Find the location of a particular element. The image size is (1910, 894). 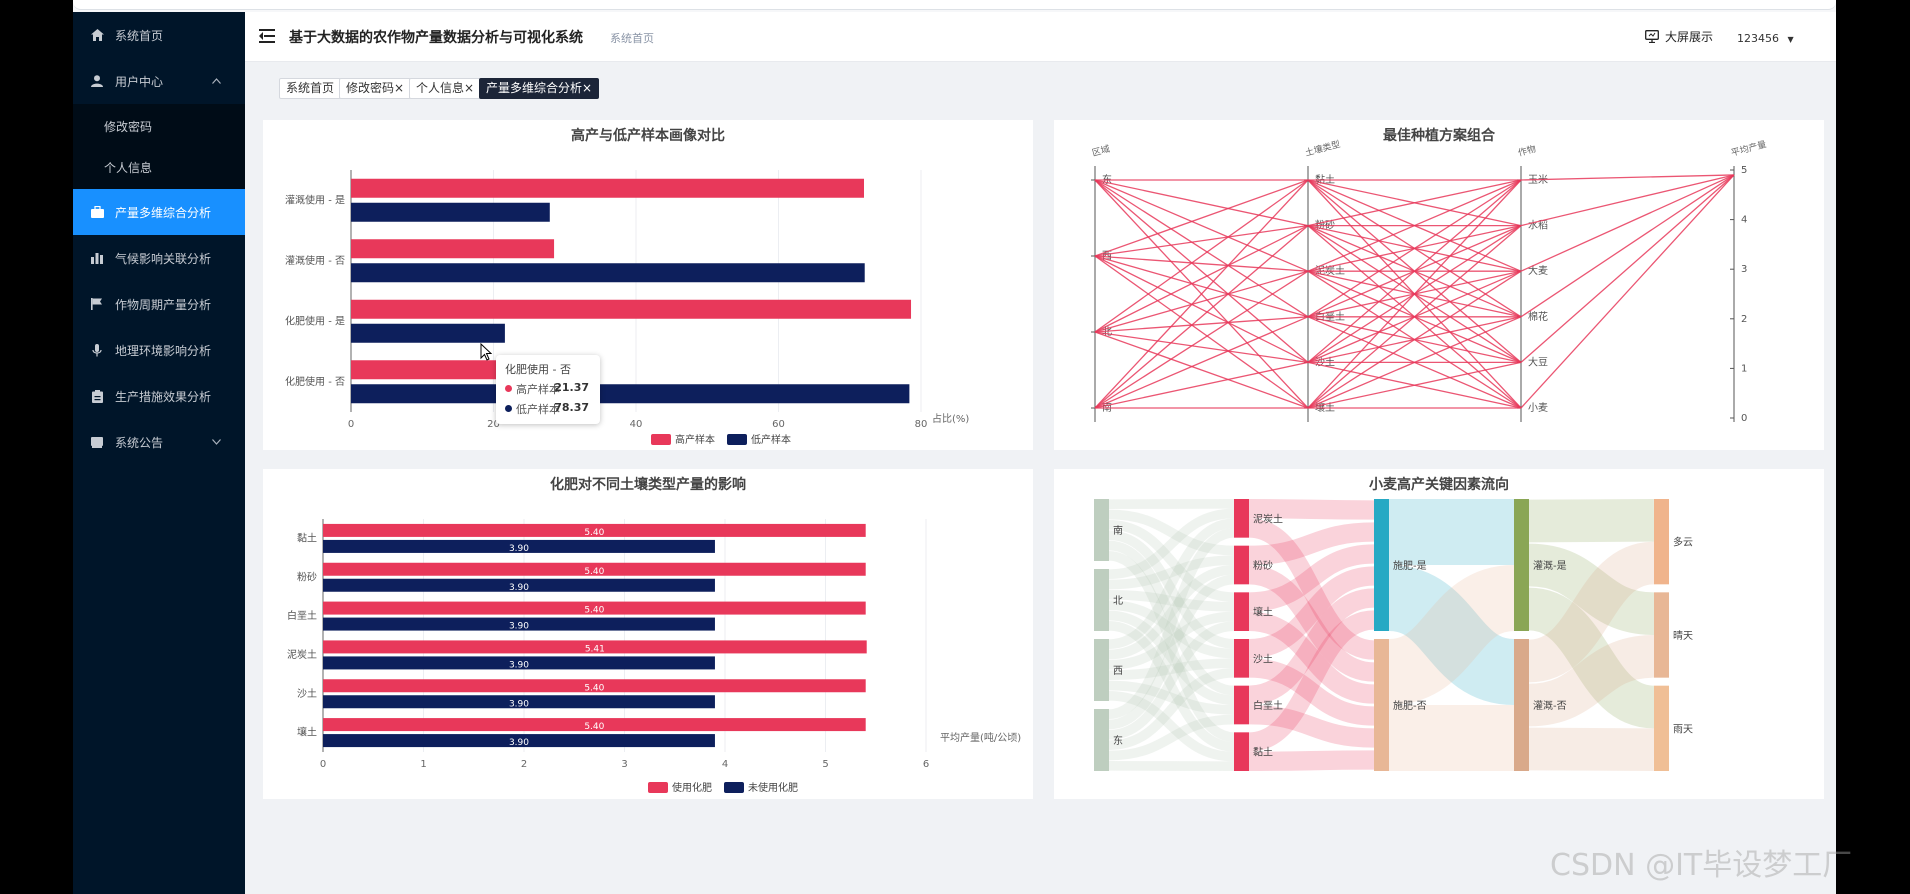

tag-yield-analysis: 产量多维综合分析× is located at coordinates (539, 88).